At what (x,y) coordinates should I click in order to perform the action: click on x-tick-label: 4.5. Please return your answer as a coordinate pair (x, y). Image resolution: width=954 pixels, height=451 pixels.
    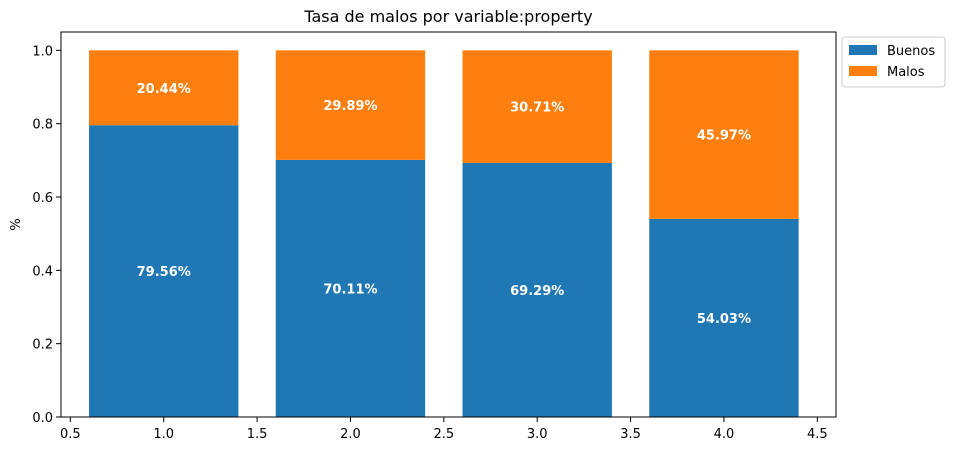
    Looking at the image, I should click on (817, 434).